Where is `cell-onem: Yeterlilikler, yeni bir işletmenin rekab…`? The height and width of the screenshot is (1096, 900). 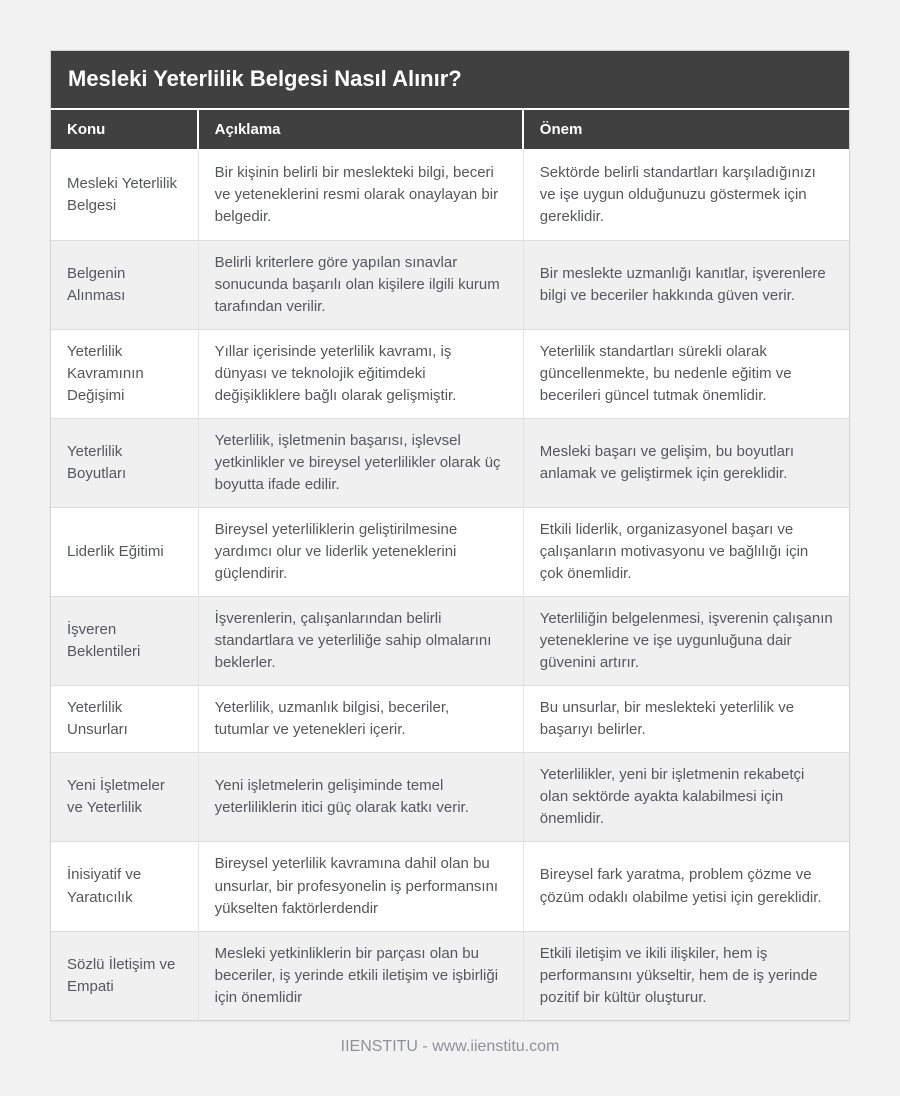 cell-onem: Yeterlilikler, yeni bir işletmenin rekab… is located at coordinates (686, 797).